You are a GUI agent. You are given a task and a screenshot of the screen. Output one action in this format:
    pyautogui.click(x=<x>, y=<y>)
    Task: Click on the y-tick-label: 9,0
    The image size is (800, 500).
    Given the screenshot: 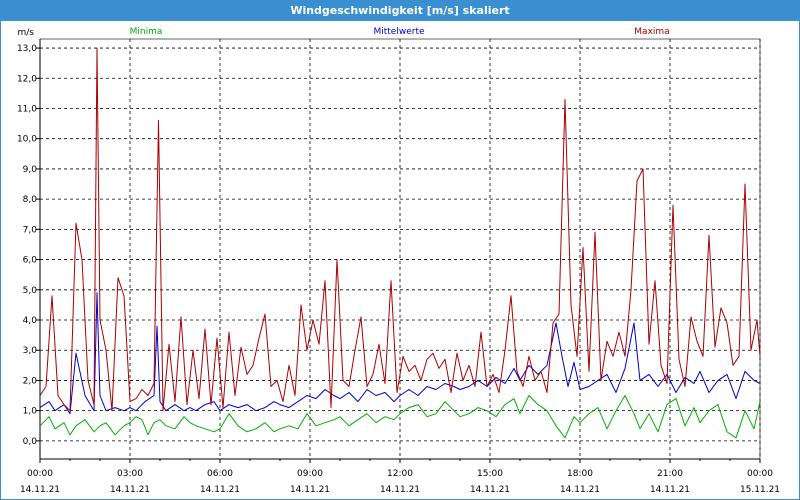 What is the action you would take?
    pyautogui.click(x=30, y=170)
    